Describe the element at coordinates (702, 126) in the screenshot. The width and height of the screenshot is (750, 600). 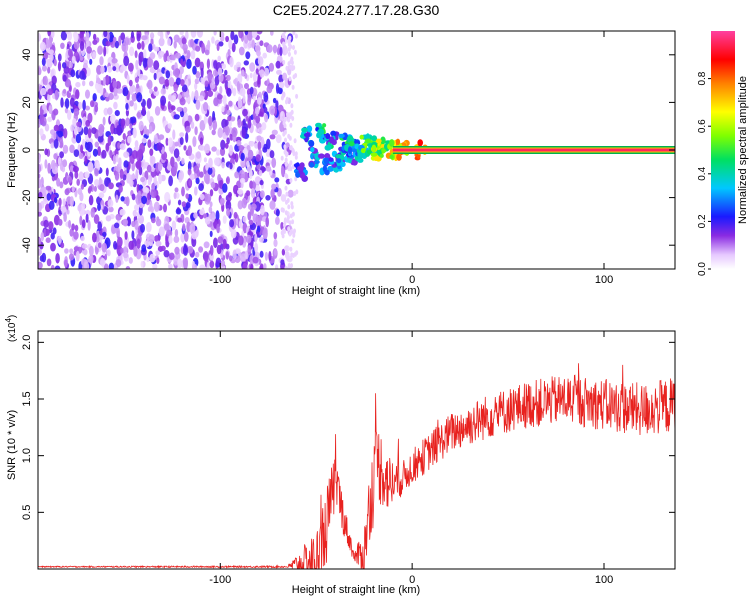
I see `colorbar-tick-label: 0.6` at that location.